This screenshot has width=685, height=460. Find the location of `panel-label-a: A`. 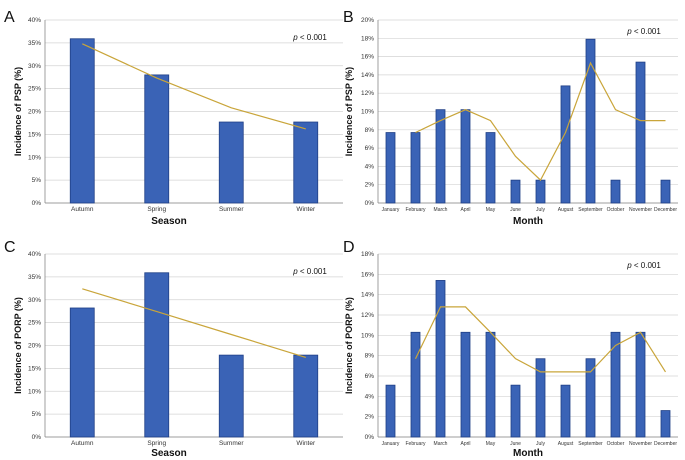

panel-label-a: A is located at coordinates (9, 17).